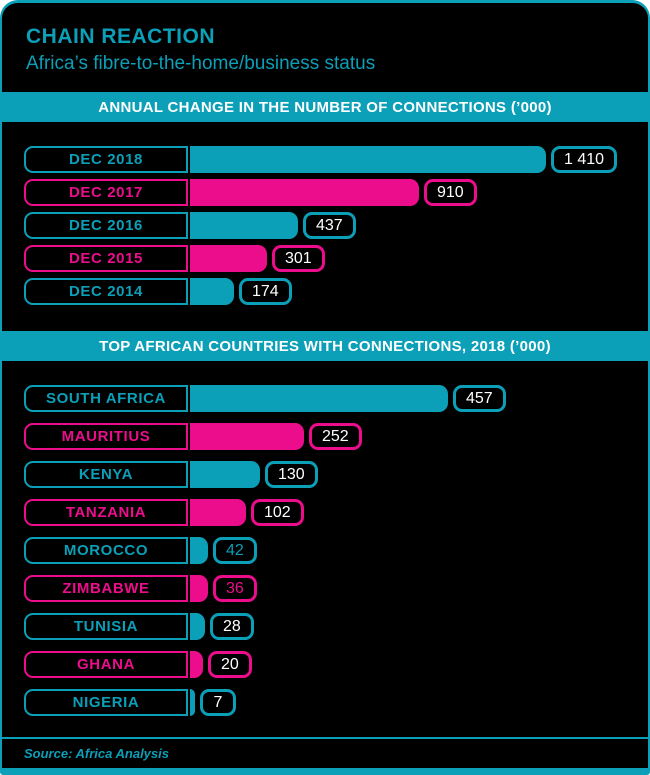 Image resolution: width=650 pixels, height=775 pixels. Describe the element at coordinates (106, 550) in the screenshot. I see `row-label: MOROCCO` at that location.